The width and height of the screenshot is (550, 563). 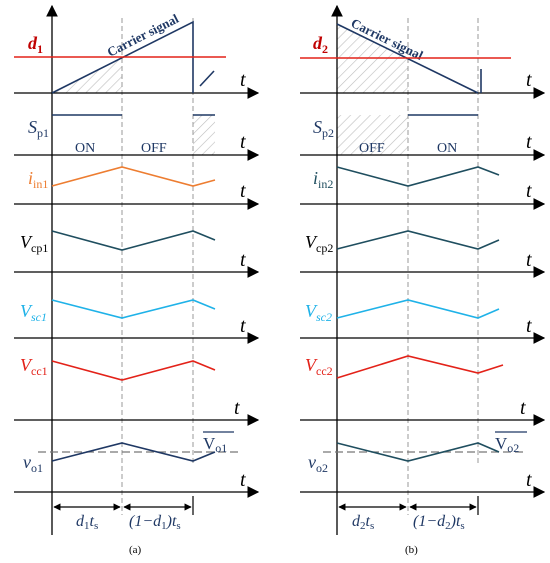 I want to click on t-label-b-2: t, so click(x=529, y=142).